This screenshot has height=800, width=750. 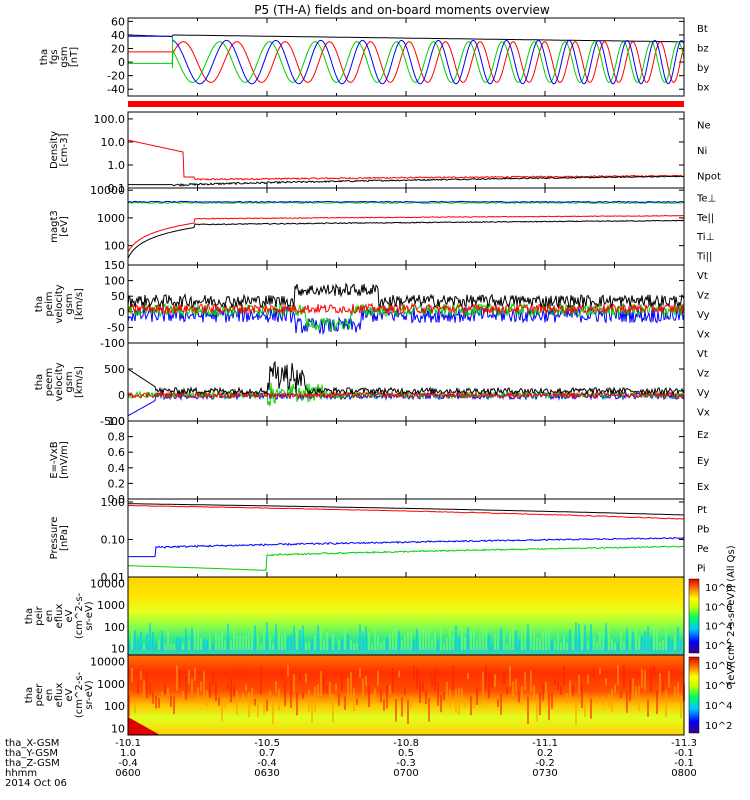 I want to click on y-tick-label: -100, so click(x=112, y=343).